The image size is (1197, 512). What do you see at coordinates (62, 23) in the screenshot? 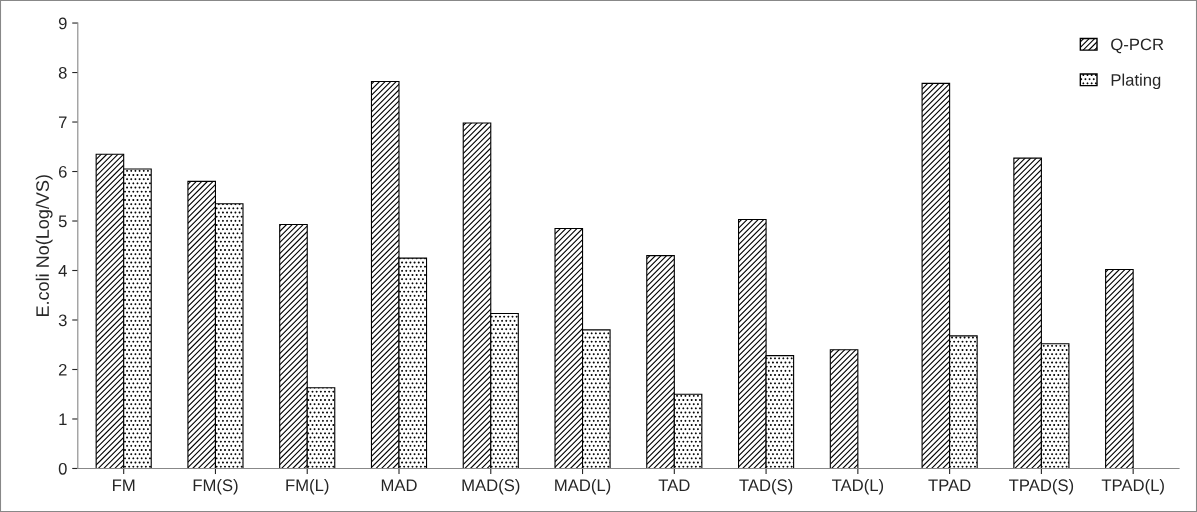
I see `y-tick-label: 9` at bounding box center [62, 23].